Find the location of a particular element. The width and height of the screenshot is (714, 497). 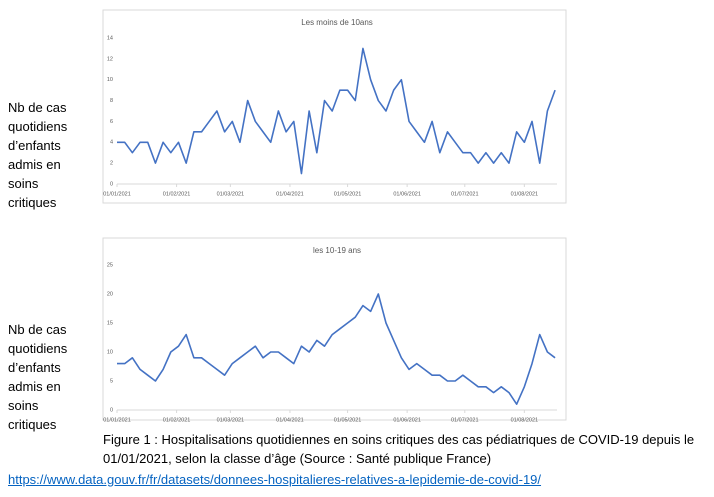

data-line is located at coordinates (336, 349).